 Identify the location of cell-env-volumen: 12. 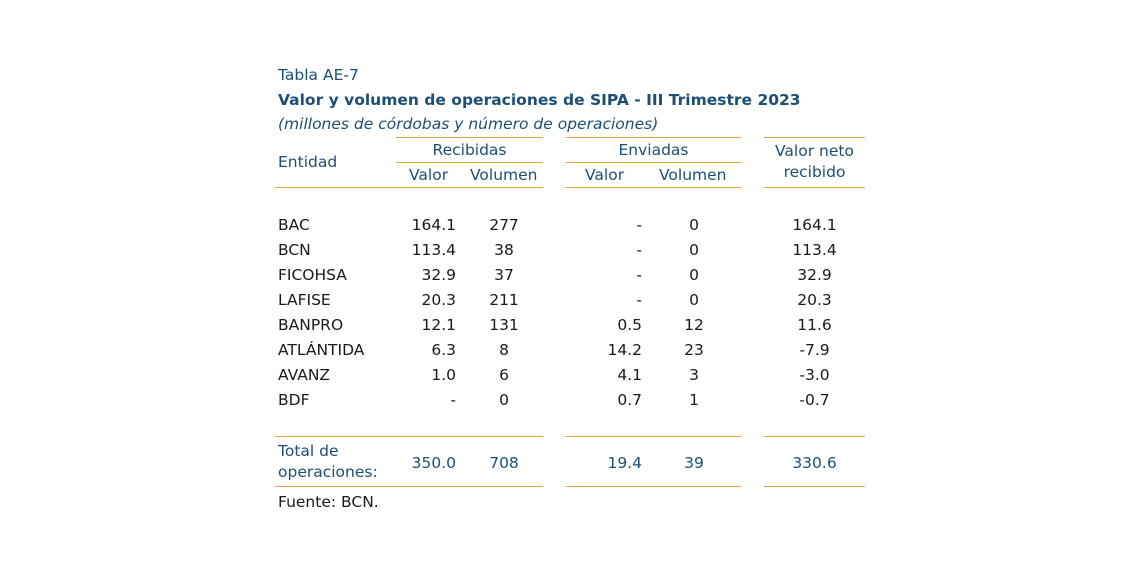
(694, 325).